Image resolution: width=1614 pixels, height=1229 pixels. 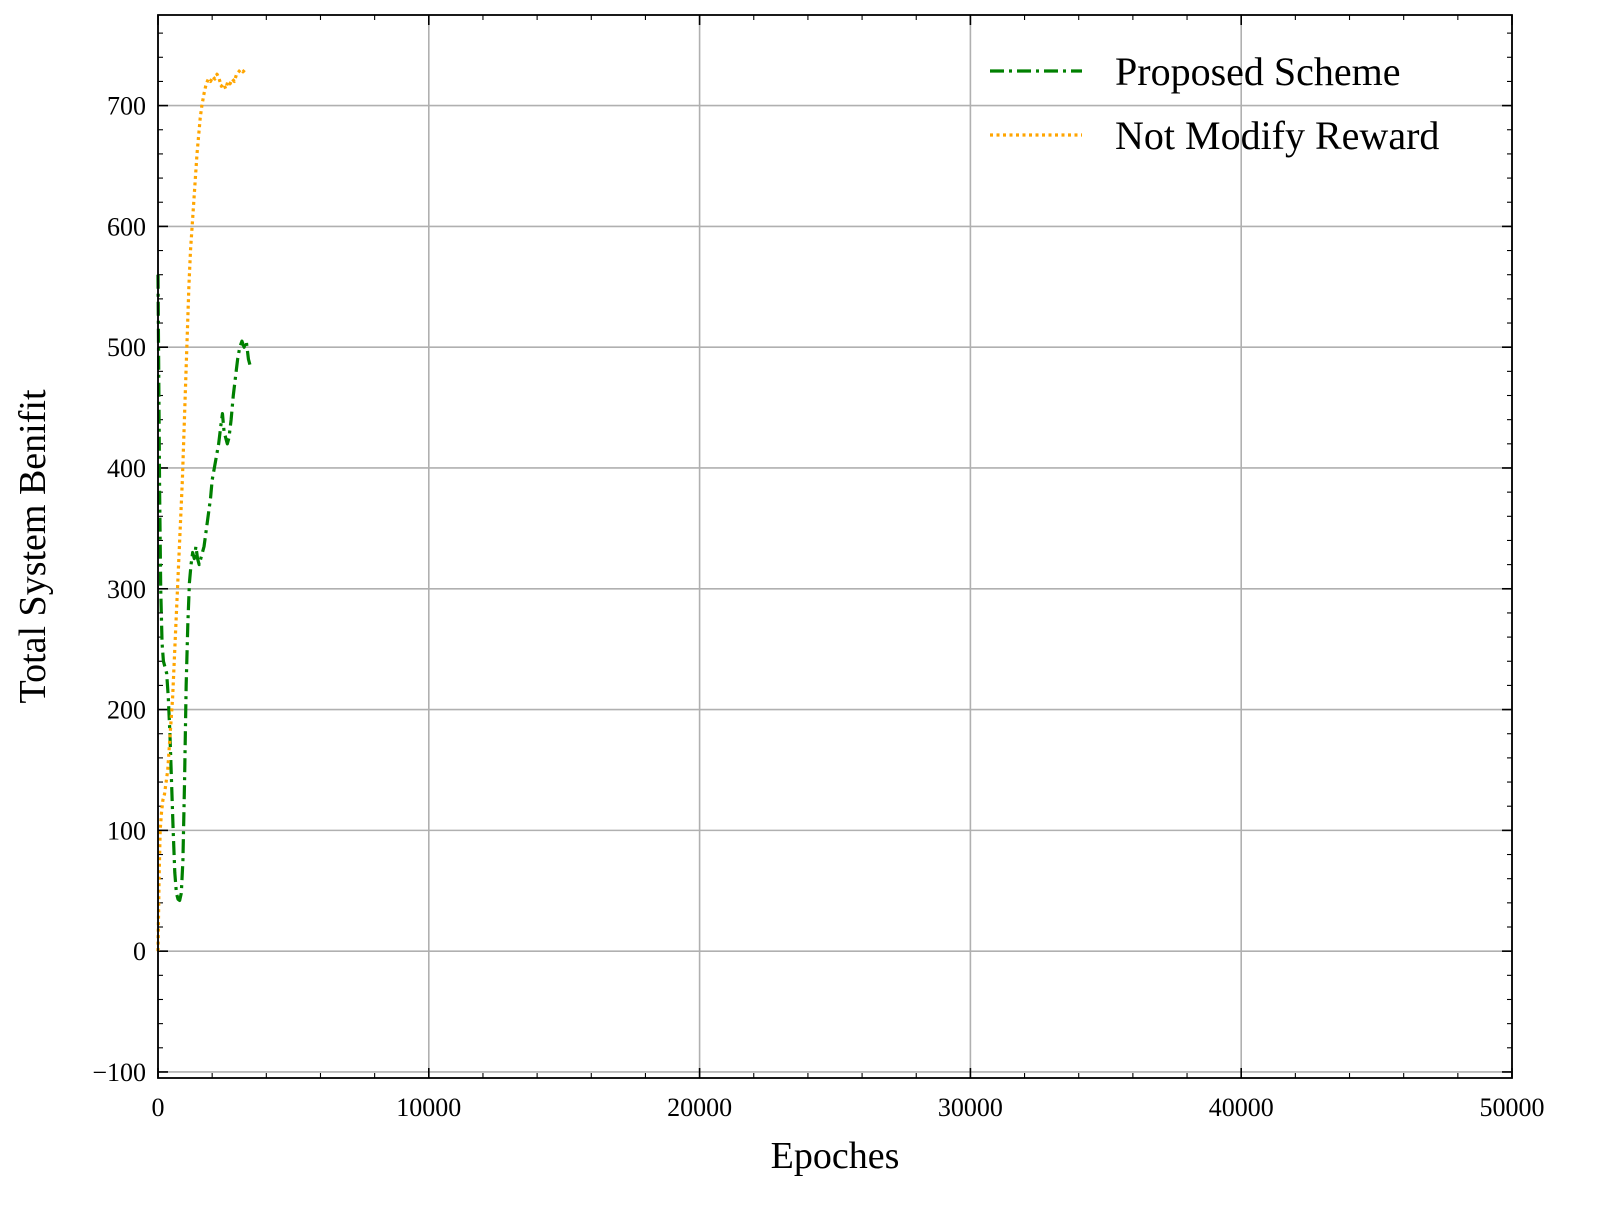 What do you see at coordinates (428, 1107) in the screenshot?
I see `x-tick-label: 10000` at bounding box center [428, 1107].